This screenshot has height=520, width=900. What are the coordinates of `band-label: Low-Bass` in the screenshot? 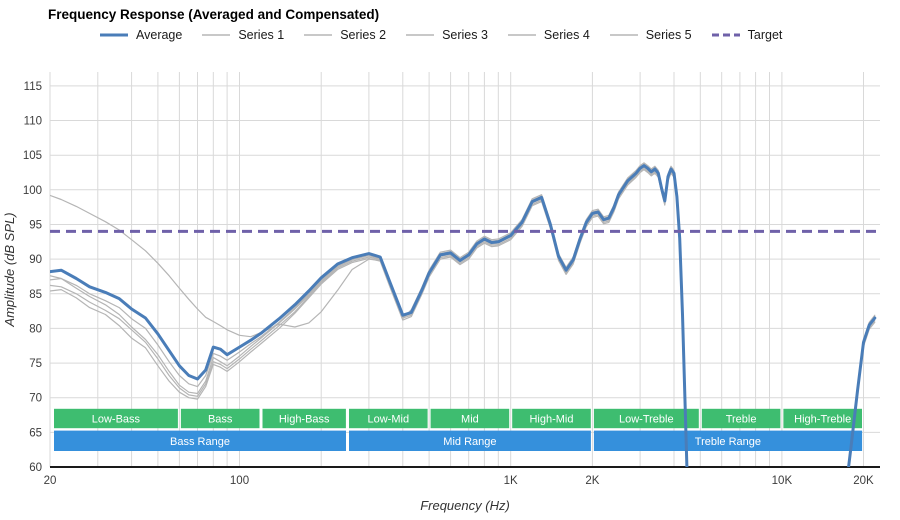 It's located at (116, 420).